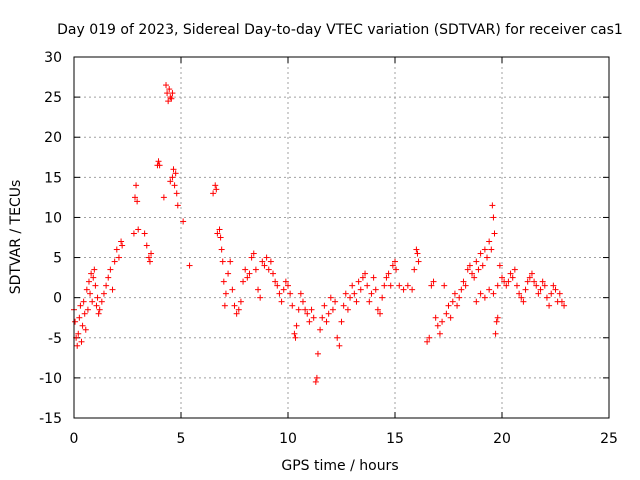 Image resolution: width=640 pixels, height=480 pixels. I want to click on x-tick-label: 10, so click(288, 439).